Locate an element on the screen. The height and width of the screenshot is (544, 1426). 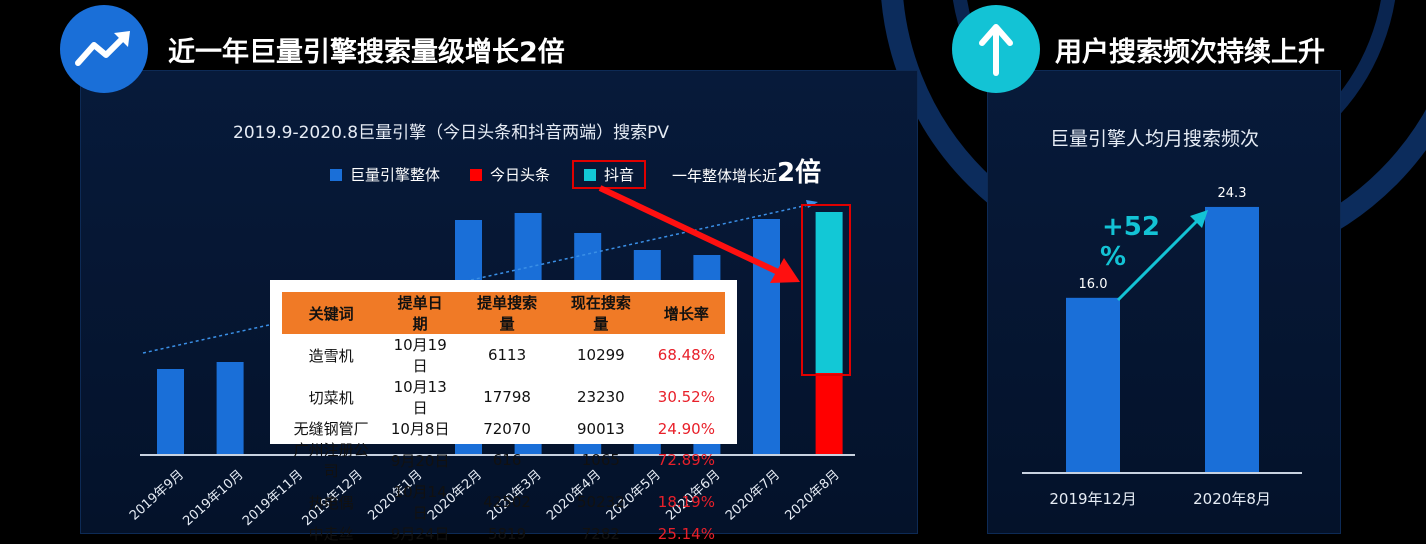
left-title-badge is located at coordinates (104, 49).